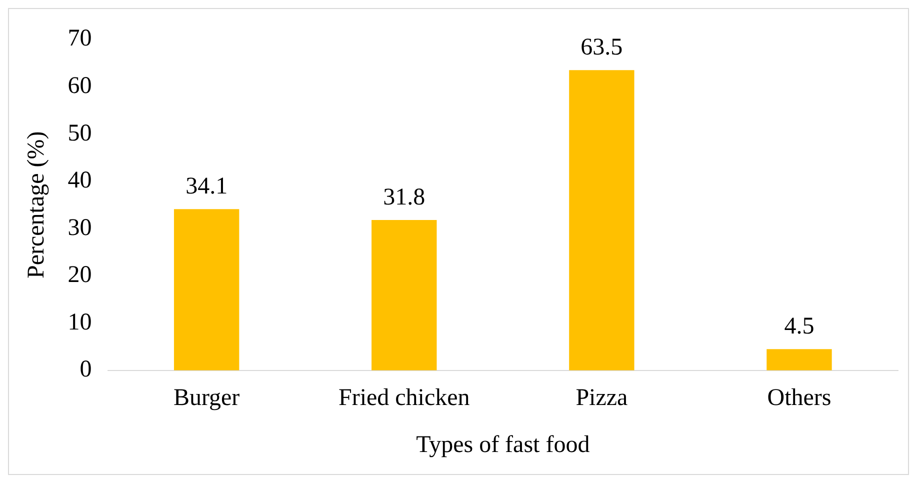 This screenshot has height=483, width=917. Describe the element at coordinates (404, 398) in the screenshot. I see `x-tick-label: Fried chicken` at that location.